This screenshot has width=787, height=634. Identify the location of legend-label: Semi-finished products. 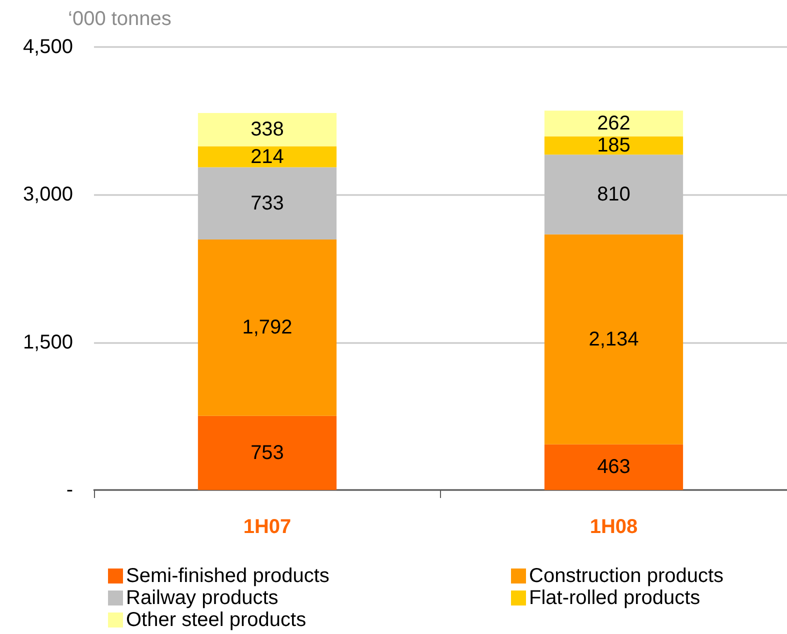
(228, 576).